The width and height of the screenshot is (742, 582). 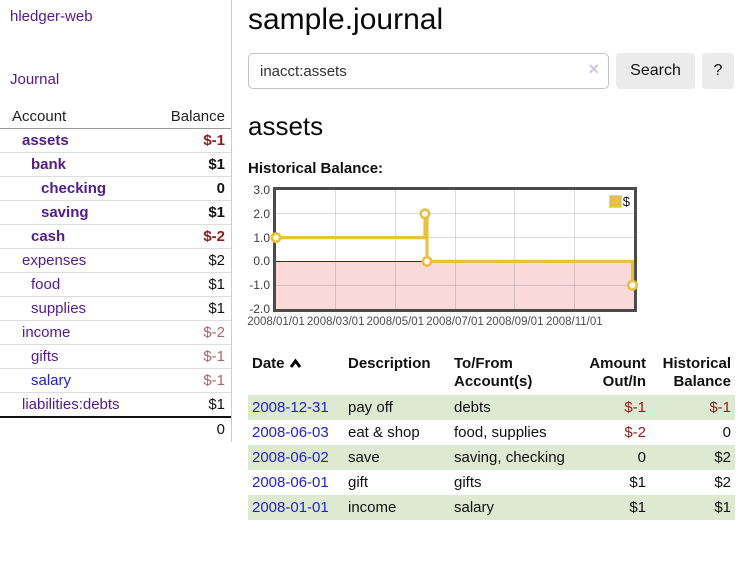 I want to click on transaction-balance: $-1, so click(x=720, y=407).